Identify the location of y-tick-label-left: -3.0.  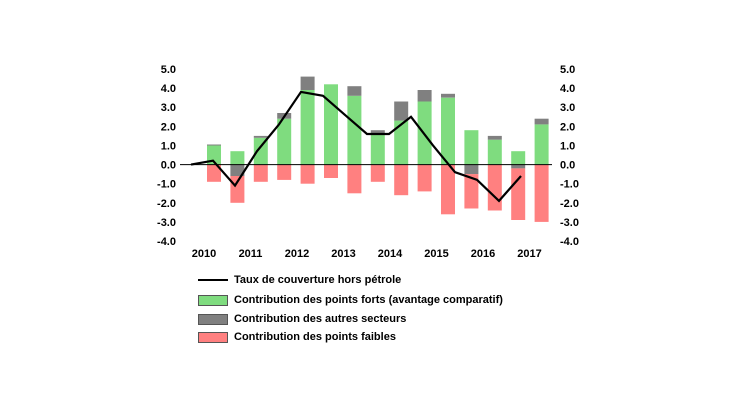
(166, 223).